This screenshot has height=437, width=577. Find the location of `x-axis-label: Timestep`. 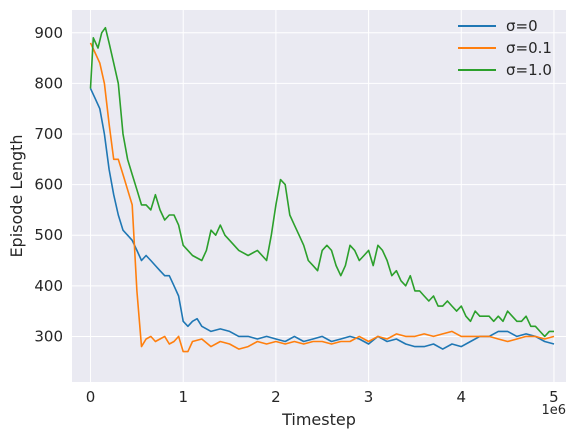

x-axis-label: Timestep is located at coordinates (318, 419).